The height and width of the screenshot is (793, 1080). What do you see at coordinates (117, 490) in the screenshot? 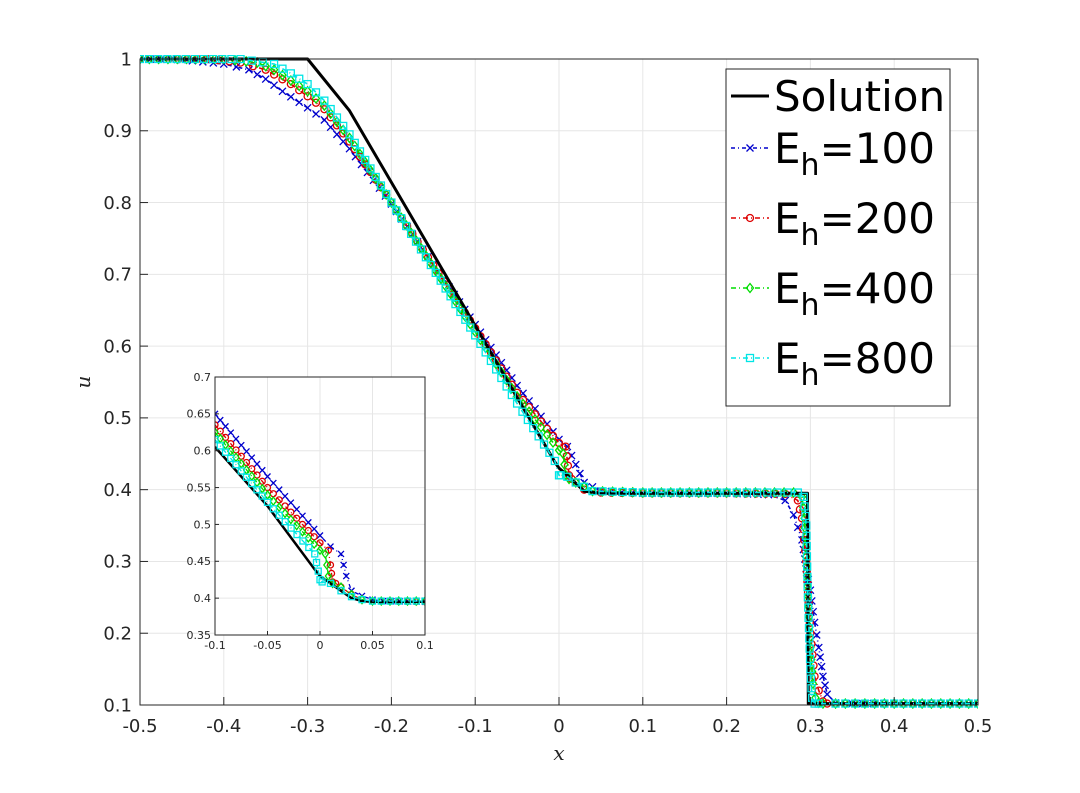
I see `y-tick-label: 0.4` at bounding box center [117, 490].